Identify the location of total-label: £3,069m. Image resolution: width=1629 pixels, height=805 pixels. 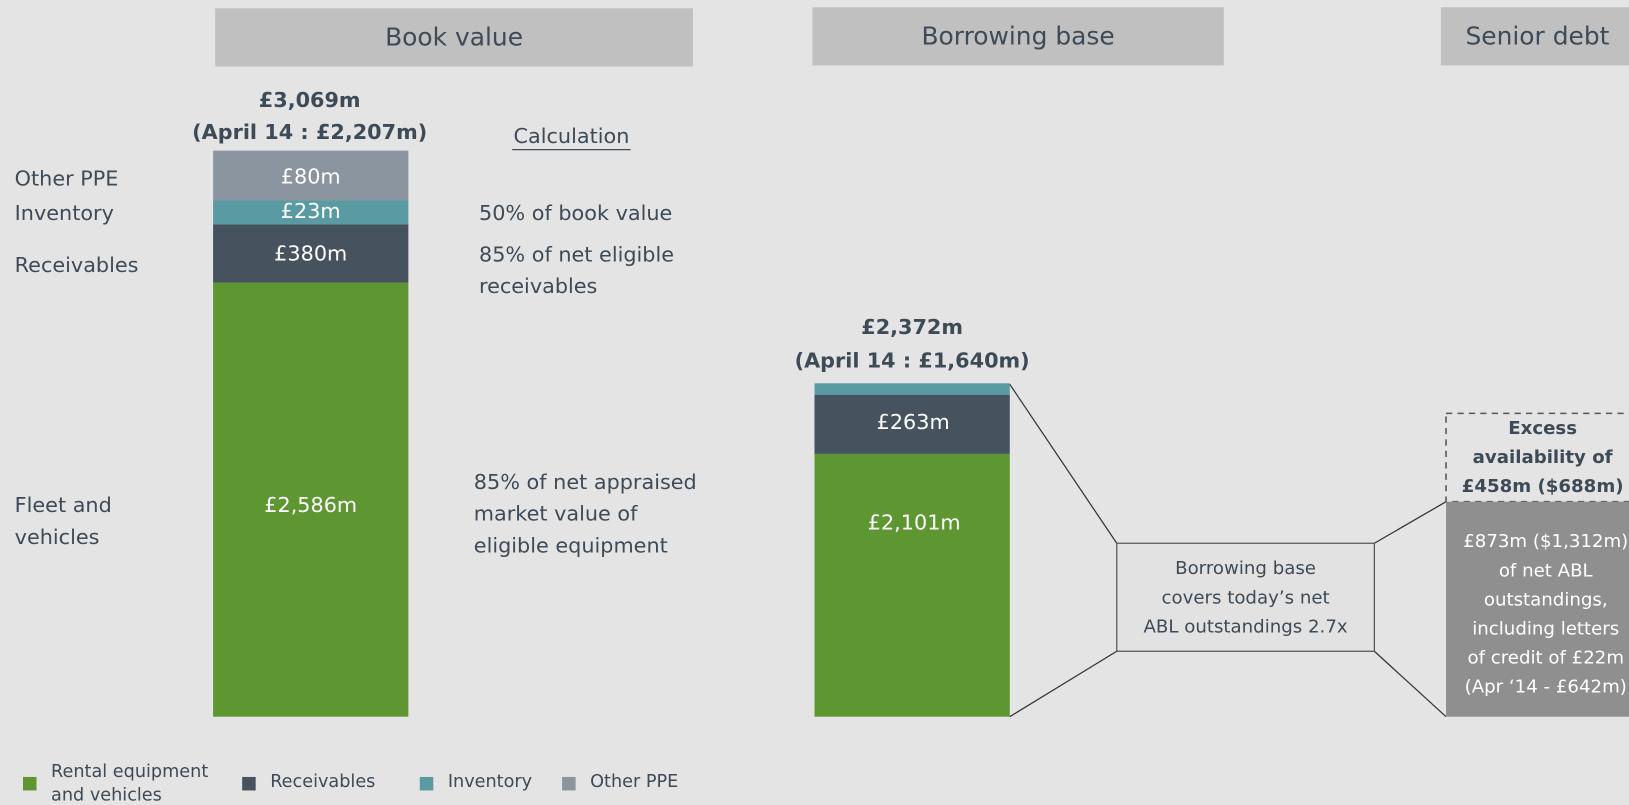
(310, 100).